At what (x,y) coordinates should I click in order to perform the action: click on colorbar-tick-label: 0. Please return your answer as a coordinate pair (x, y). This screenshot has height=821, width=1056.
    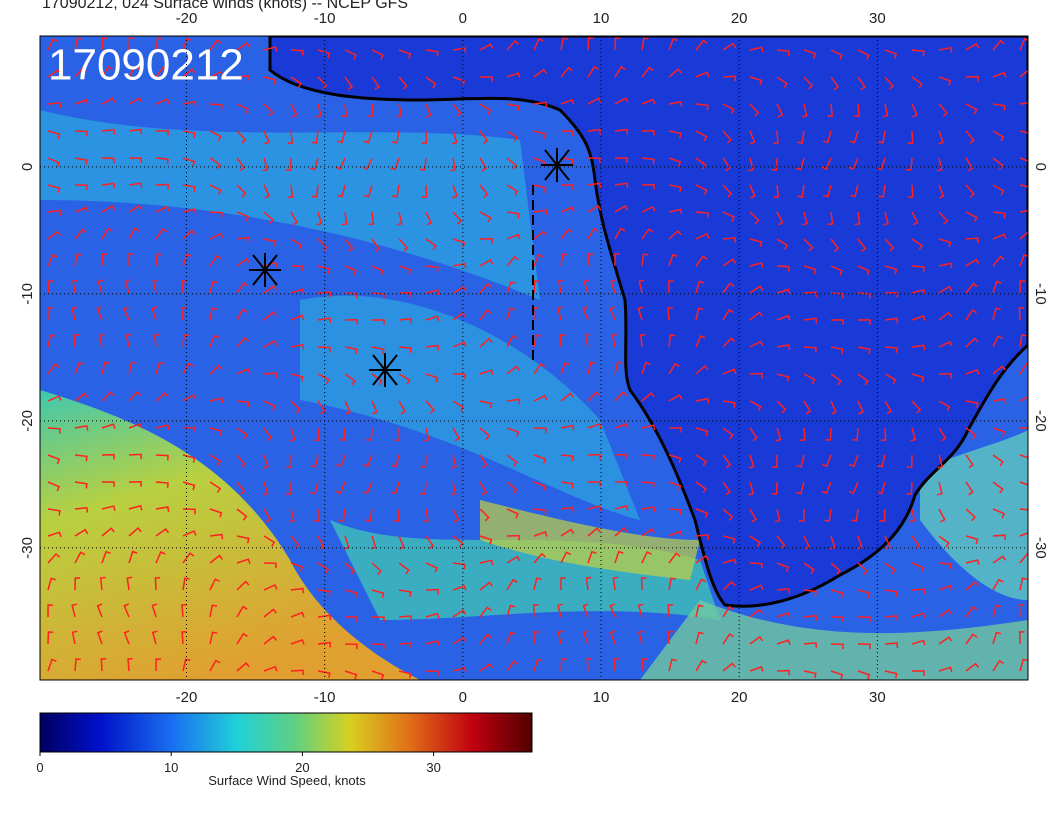
    Looking at the image, I should click on (39, 767).